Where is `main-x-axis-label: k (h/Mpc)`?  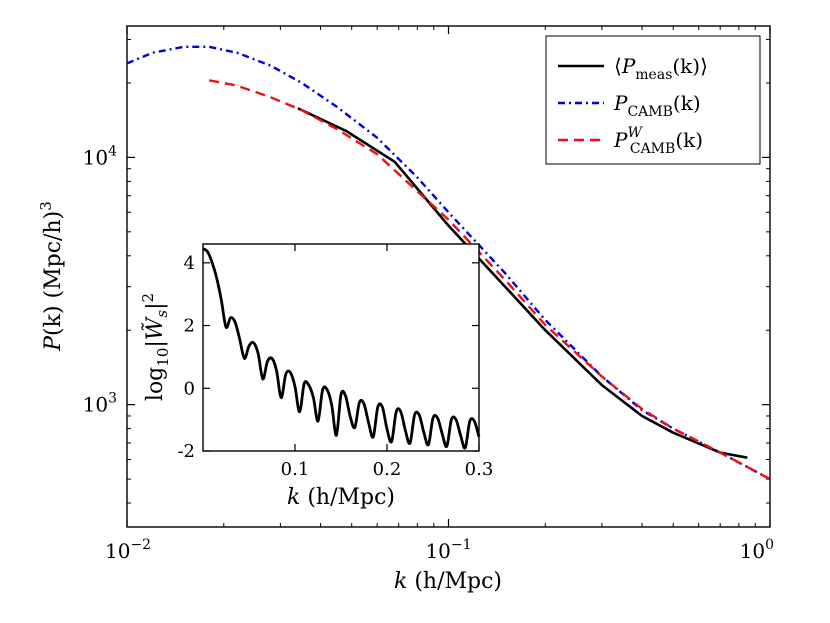 main-x-axis-label: k (h/Mpc) is located at coordinates (448, 581).